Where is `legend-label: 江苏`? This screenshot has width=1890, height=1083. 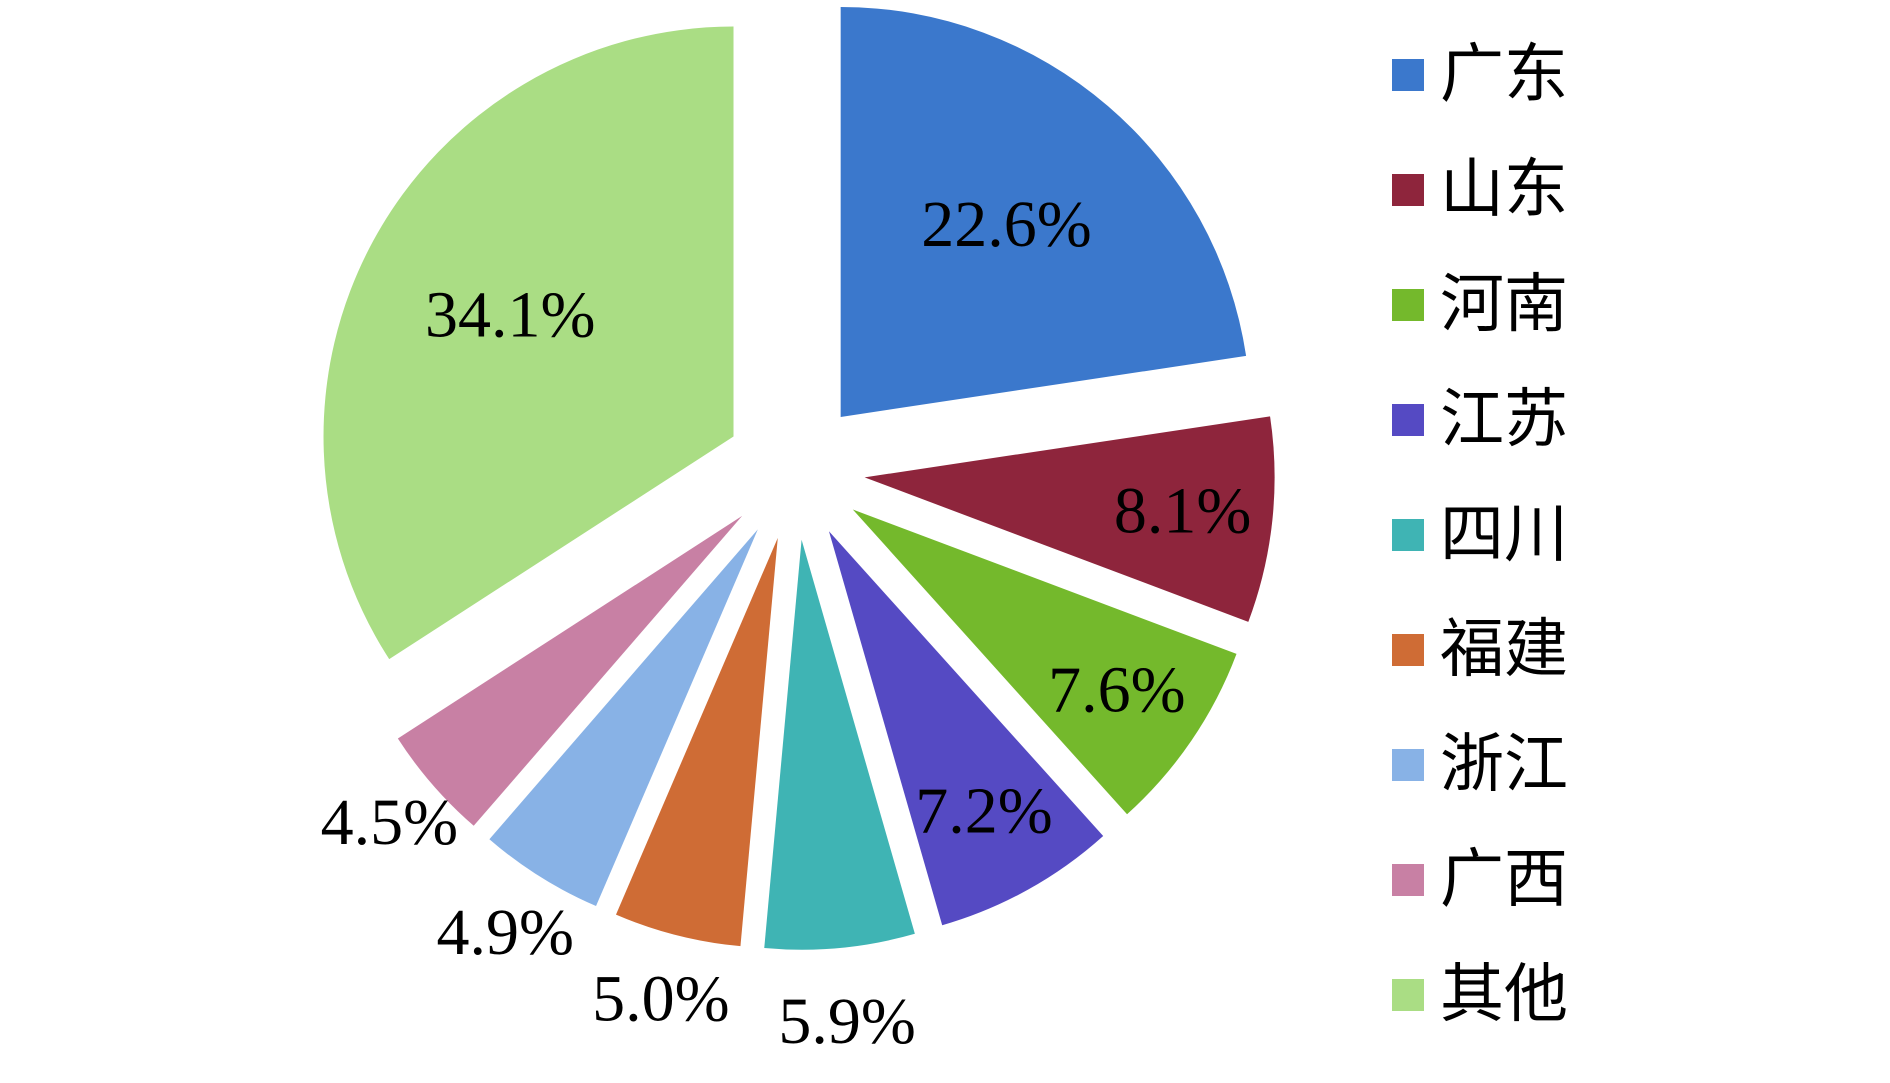 legend-label: 江苏 is located at coordinates (1504, 420).